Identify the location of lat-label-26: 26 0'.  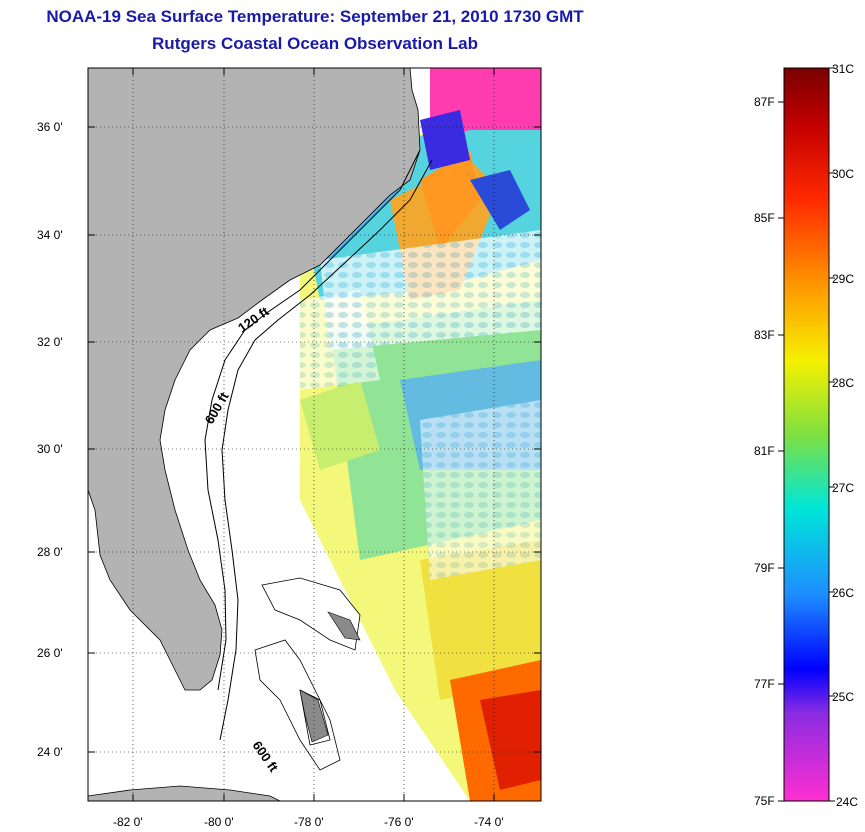
(50, 653).